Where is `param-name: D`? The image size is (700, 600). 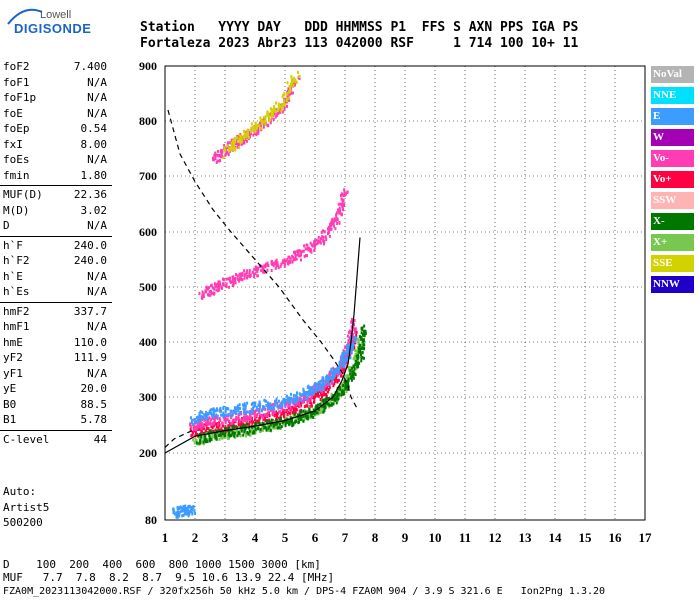
param-name: D is located at coordinates (6, 225).